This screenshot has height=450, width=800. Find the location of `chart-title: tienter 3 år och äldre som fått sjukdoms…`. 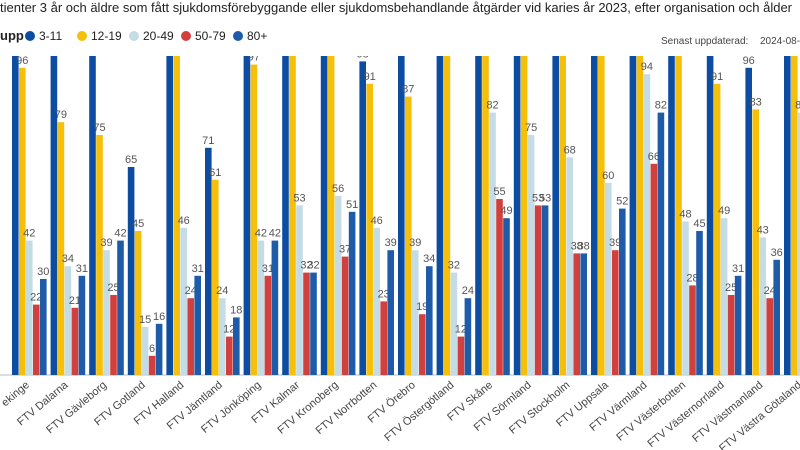

chart-title: tienter 3 år och äldre som fått sjukdoms… is located at coordinates (396, 7).